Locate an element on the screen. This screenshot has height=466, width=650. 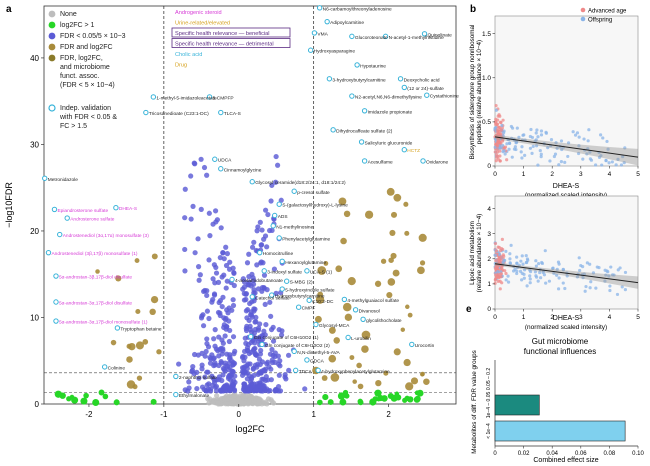
volcano-annotation: glycolithocholate is located at coordinates (384, 321).